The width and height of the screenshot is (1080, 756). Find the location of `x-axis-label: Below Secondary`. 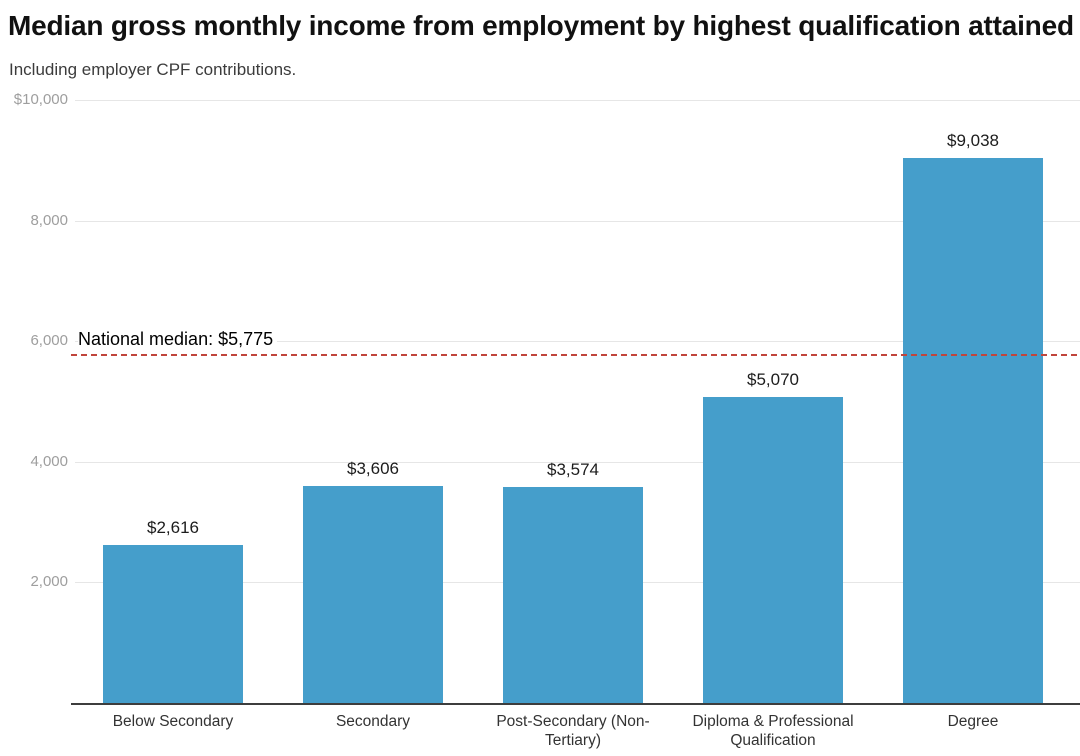

x-axis-label: Below Secondary is located at coordinates (173, 721).